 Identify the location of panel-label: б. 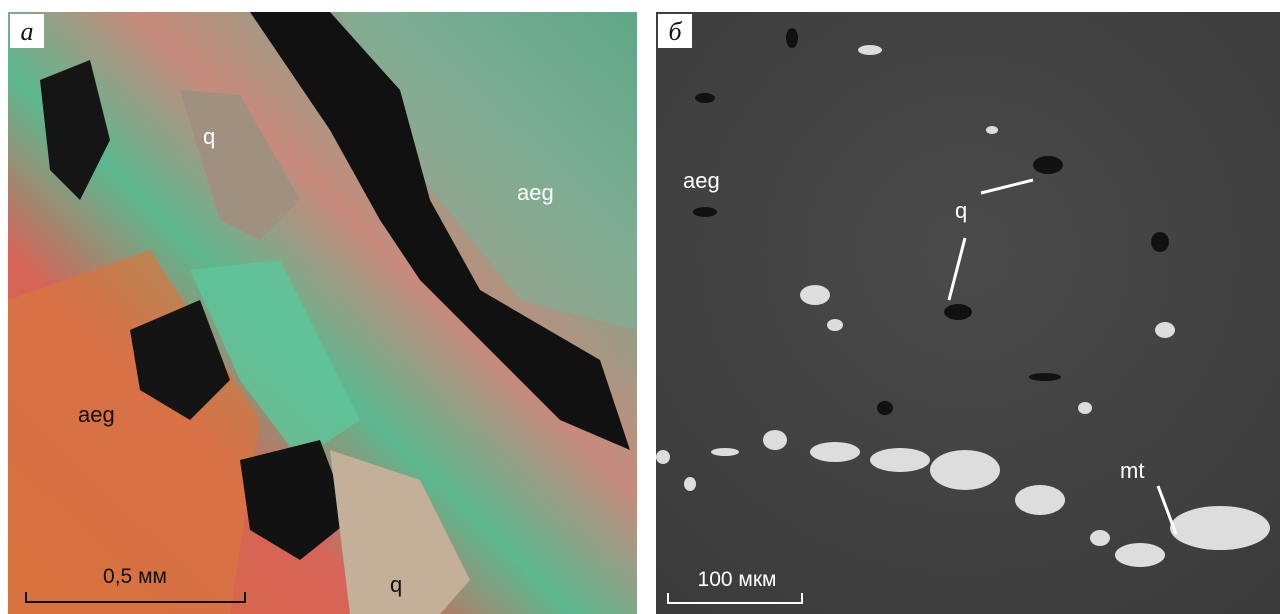
(675, 31).